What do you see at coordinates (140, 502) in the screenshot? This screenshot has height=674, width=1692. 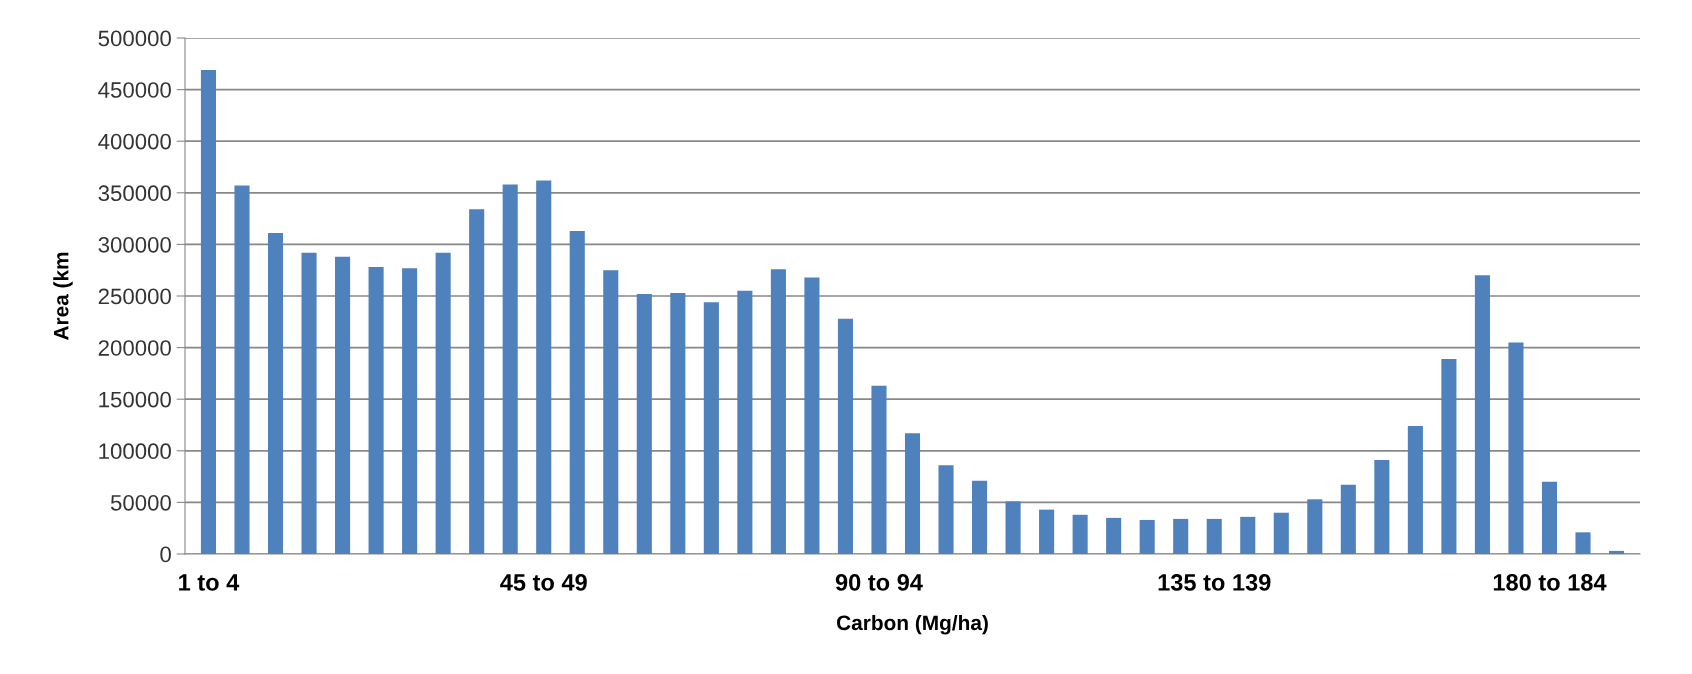 I see `y-tick-label: 50000` at bounding box center [140, 502].